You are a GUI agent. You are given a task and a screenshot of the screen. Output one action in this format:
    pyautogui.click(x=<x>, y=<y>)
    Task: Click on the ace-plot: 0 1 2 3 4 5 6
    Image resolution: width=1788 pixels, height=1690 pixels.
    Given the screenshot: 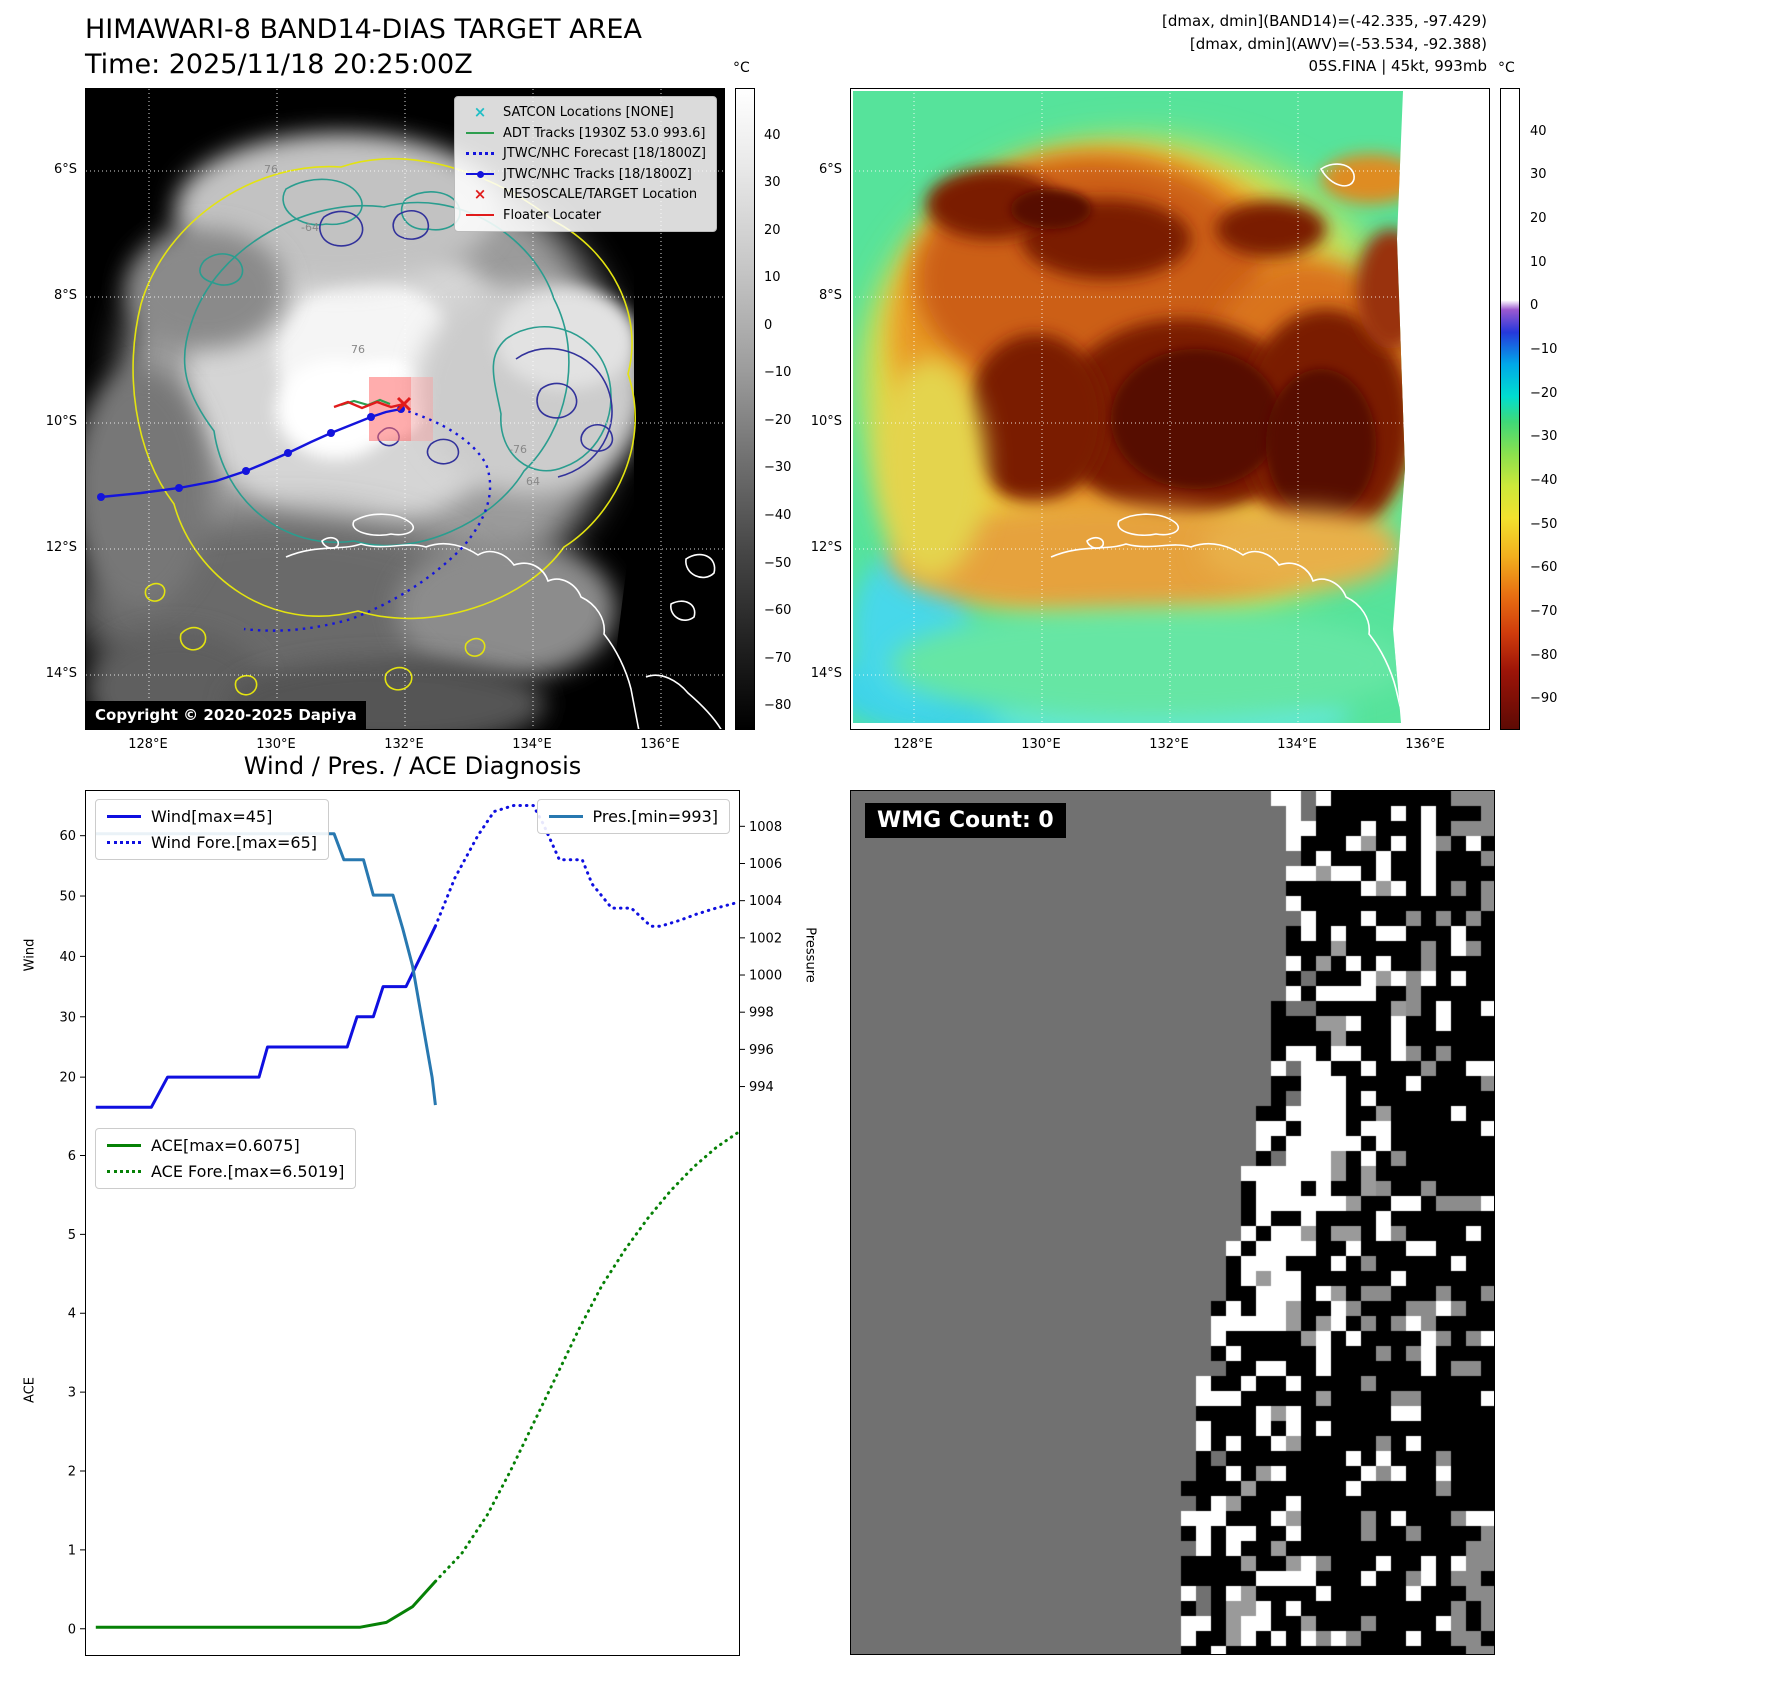 What is the action you would take?
    pyautogui.click(x=404, y=1383)
    